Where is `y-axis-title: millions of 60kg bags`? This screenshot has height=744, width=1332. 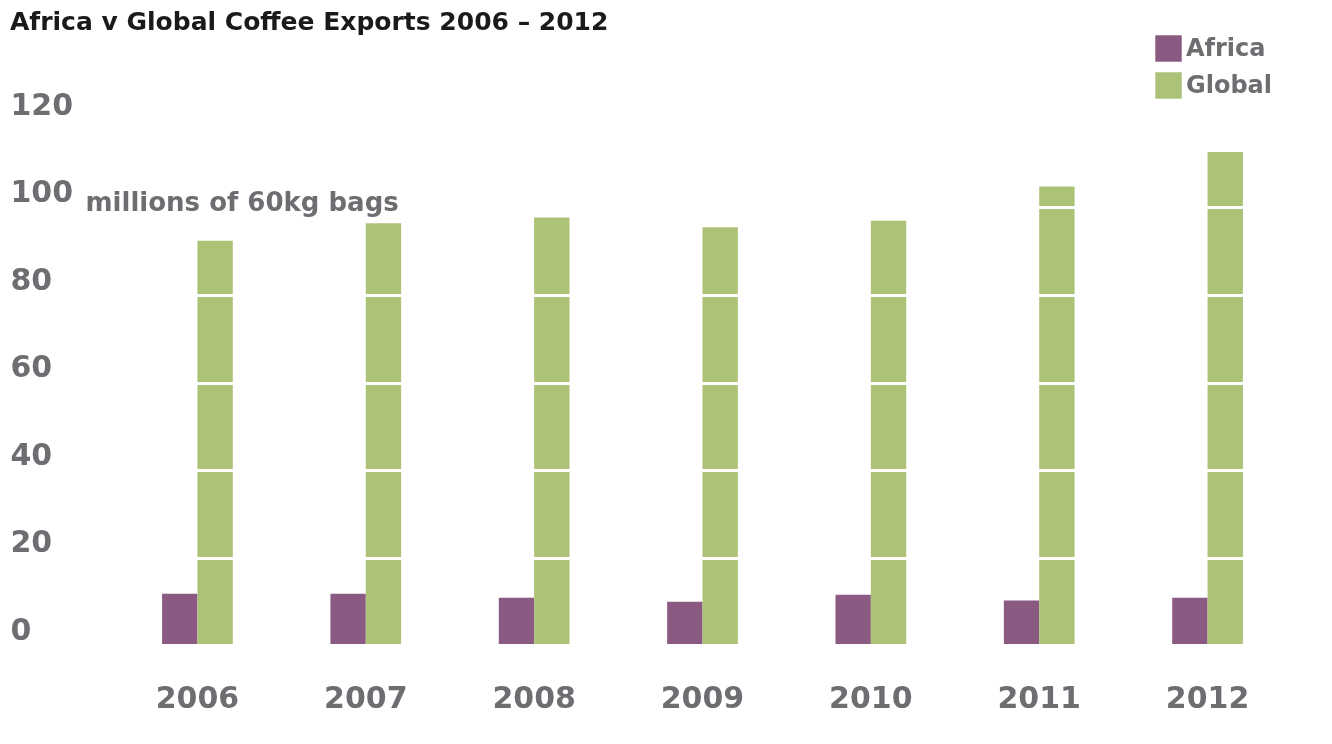 y-axis-title: millions of 60kg bags is located at coordinates (242, 202).